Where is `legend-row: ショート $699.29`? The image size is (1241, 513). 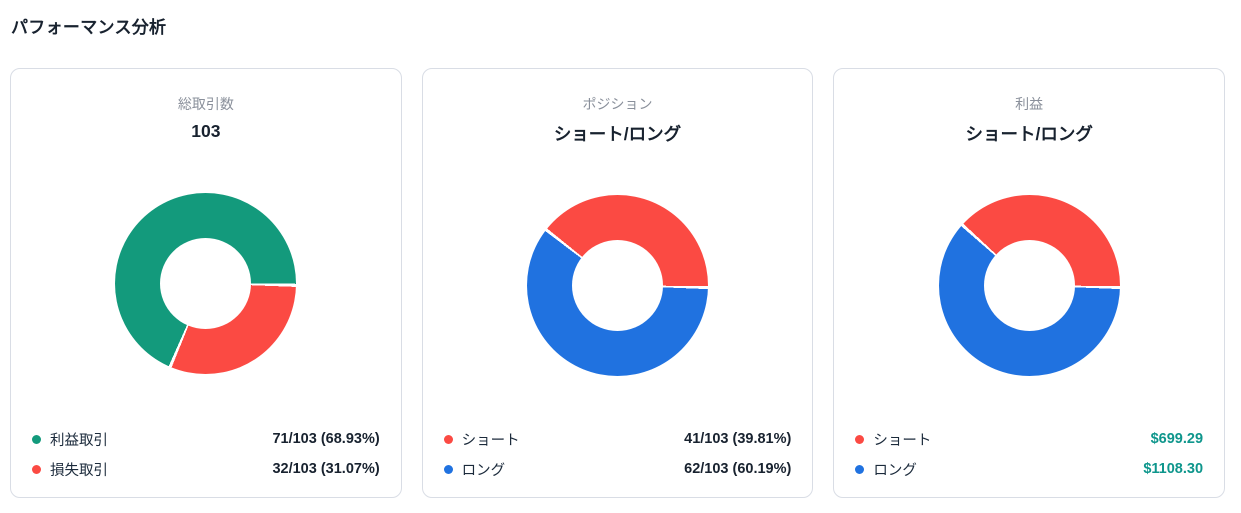
legend-row: ショート $699.29 is located at coordinates (1029, 439).